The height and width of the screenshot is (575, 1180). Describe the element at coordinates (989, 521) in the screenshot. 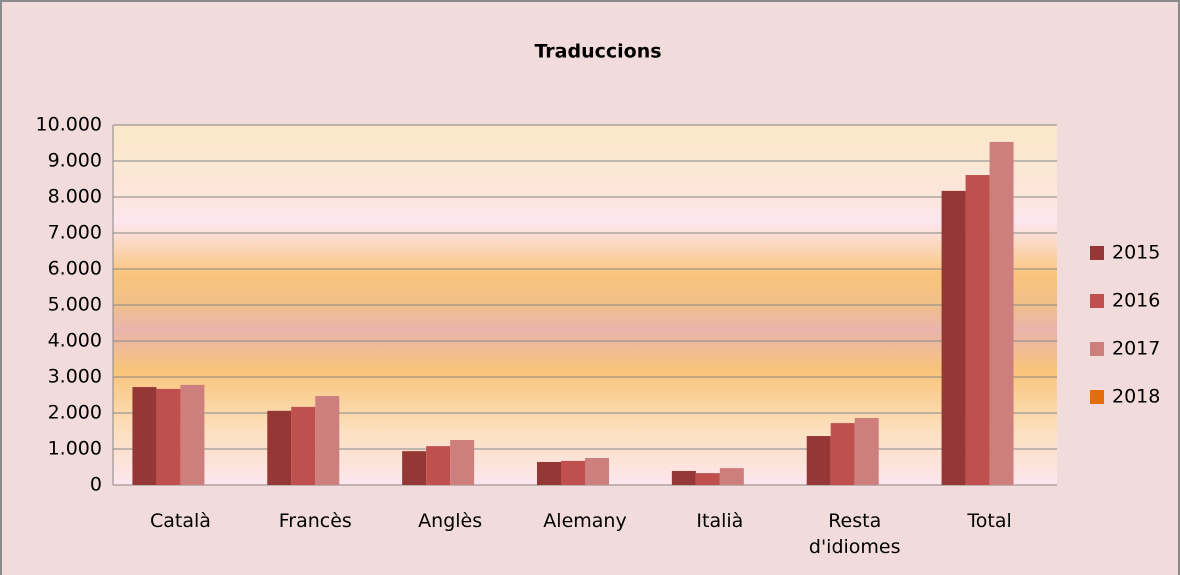

I see `x-tick-label: Total` at that location.